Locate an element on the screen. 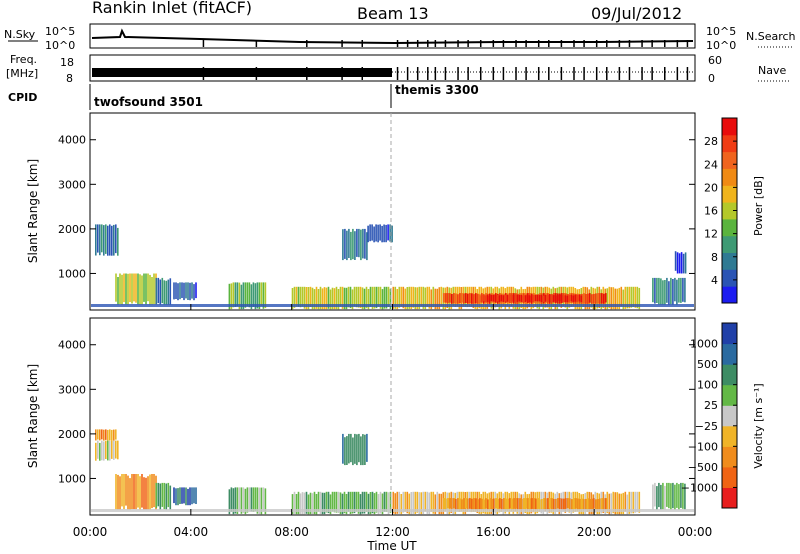 Image resolution: width=800 pixels, height=554 pixels. x-tick-label: 08:00 is located at coordinates (291, 532).